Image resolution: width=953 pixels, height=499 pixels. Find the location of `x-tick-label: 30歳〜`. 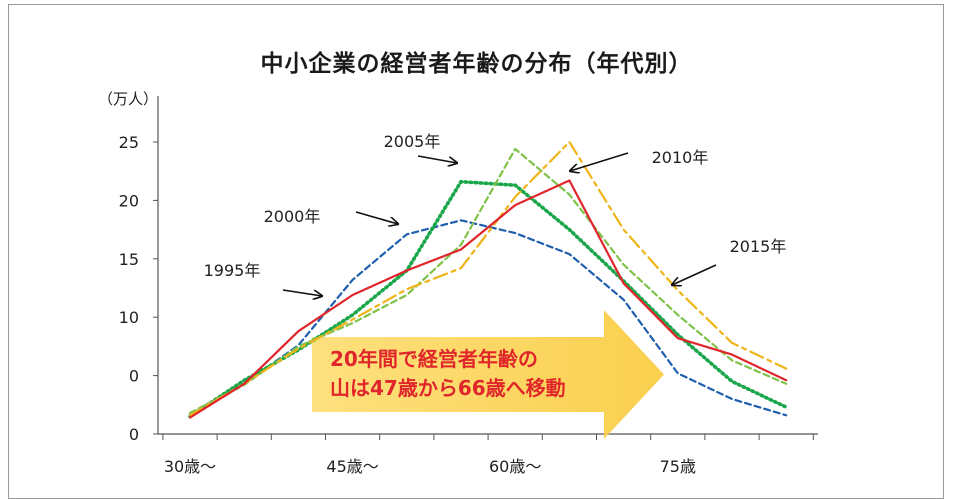

x-tick-label: 30歳〜 is located at coordinates (190, 466).